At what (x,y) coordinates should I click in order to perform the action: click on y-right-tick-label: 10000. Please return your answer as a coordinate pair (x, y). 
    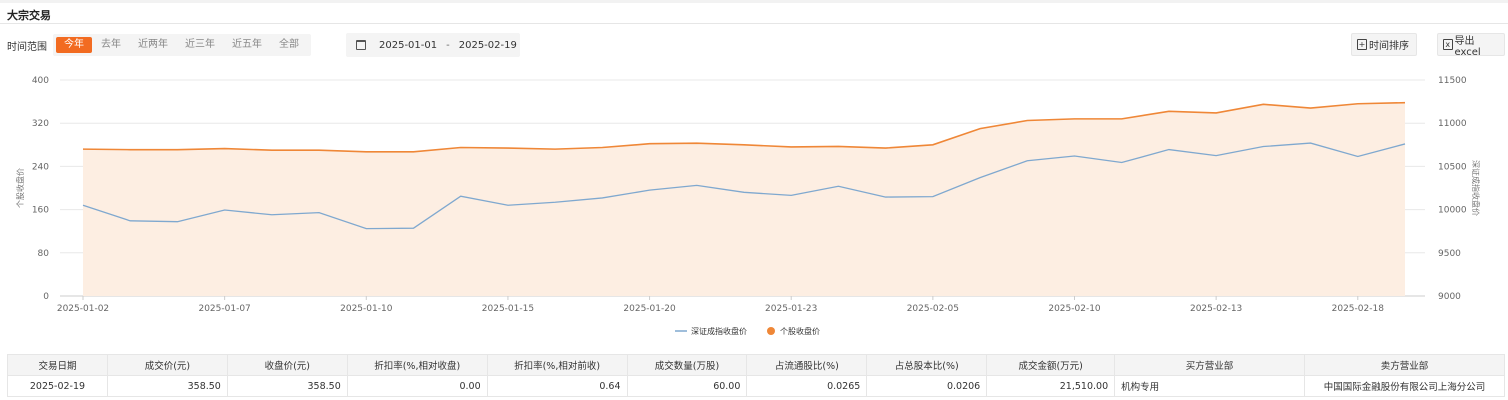
    Looking at the image, I should click on (1452, 211).